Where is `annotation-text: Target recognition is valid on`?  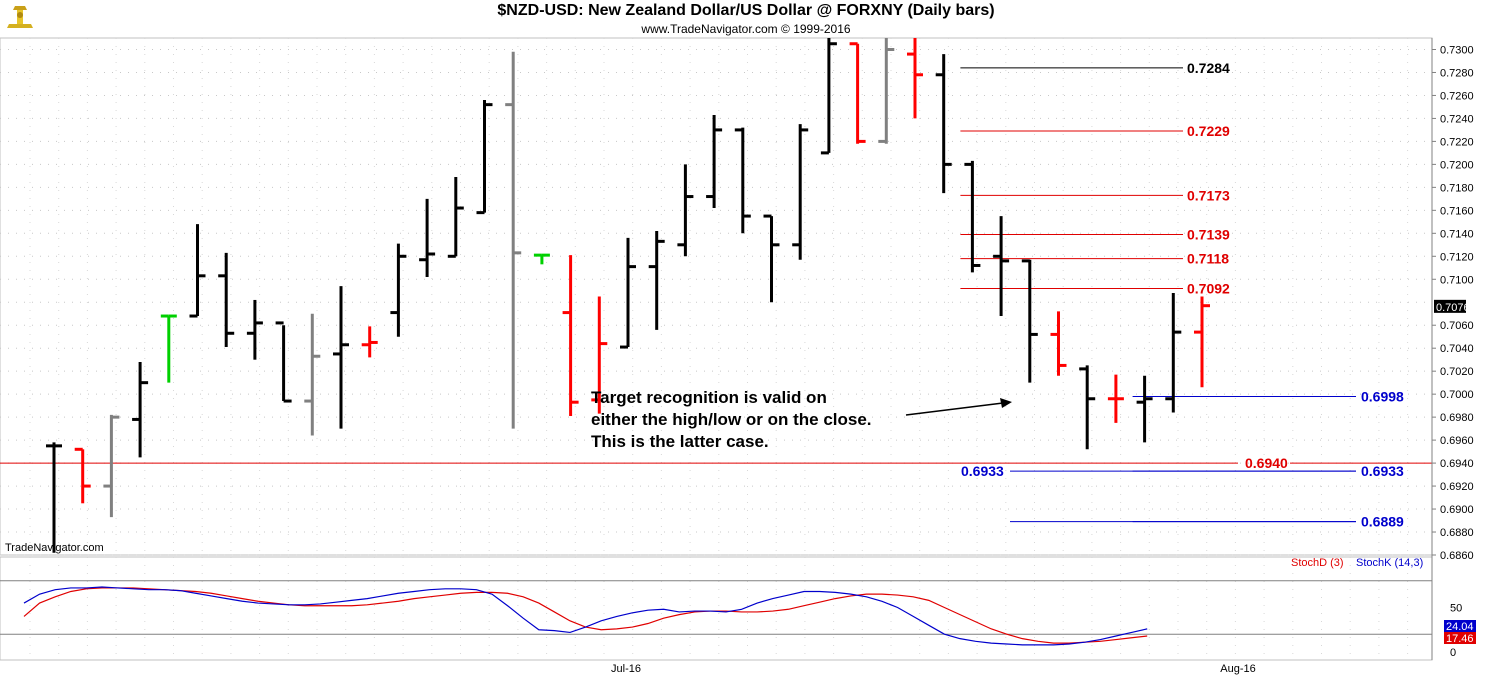 annotation-text: Target recognition is valid on is located at coordinates (709, 397).